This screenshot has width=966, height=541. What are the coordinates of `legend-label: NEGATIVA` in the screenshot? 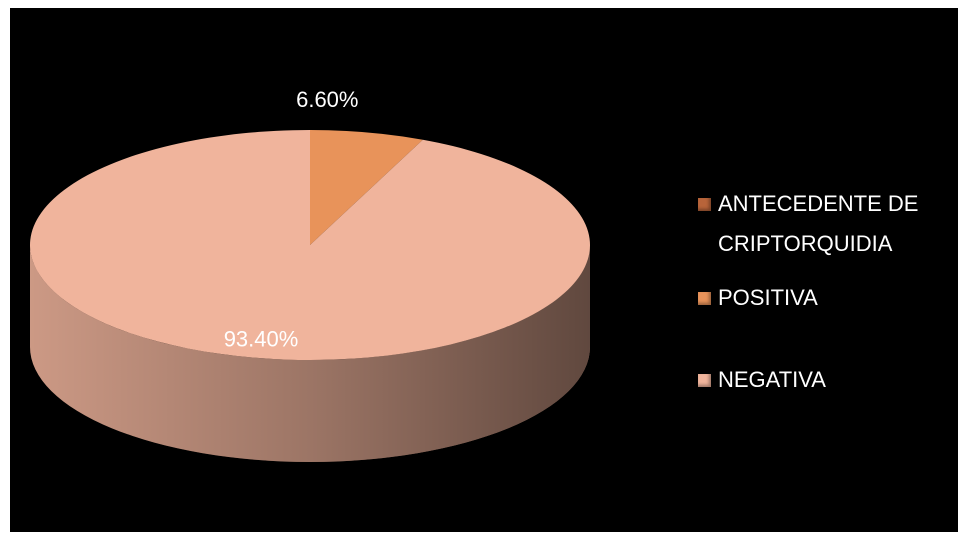 It's located at (772, 379).